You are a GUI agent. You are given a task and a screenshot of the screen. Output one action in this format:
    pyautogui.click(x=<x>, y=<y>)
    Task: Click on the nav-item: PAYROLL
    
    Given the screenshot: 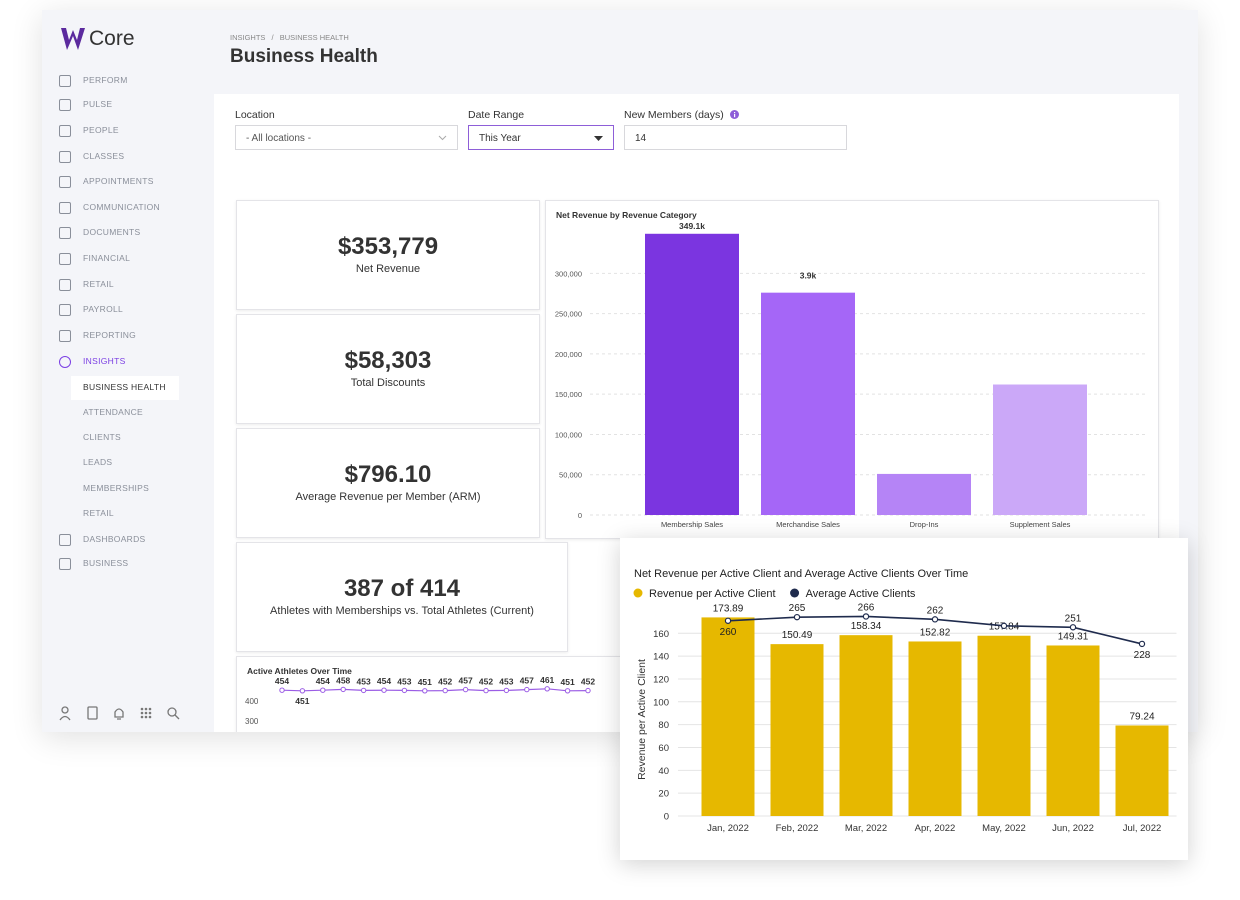 What is the action you would take?
    pyautogui.click(x=103, y=309)
    